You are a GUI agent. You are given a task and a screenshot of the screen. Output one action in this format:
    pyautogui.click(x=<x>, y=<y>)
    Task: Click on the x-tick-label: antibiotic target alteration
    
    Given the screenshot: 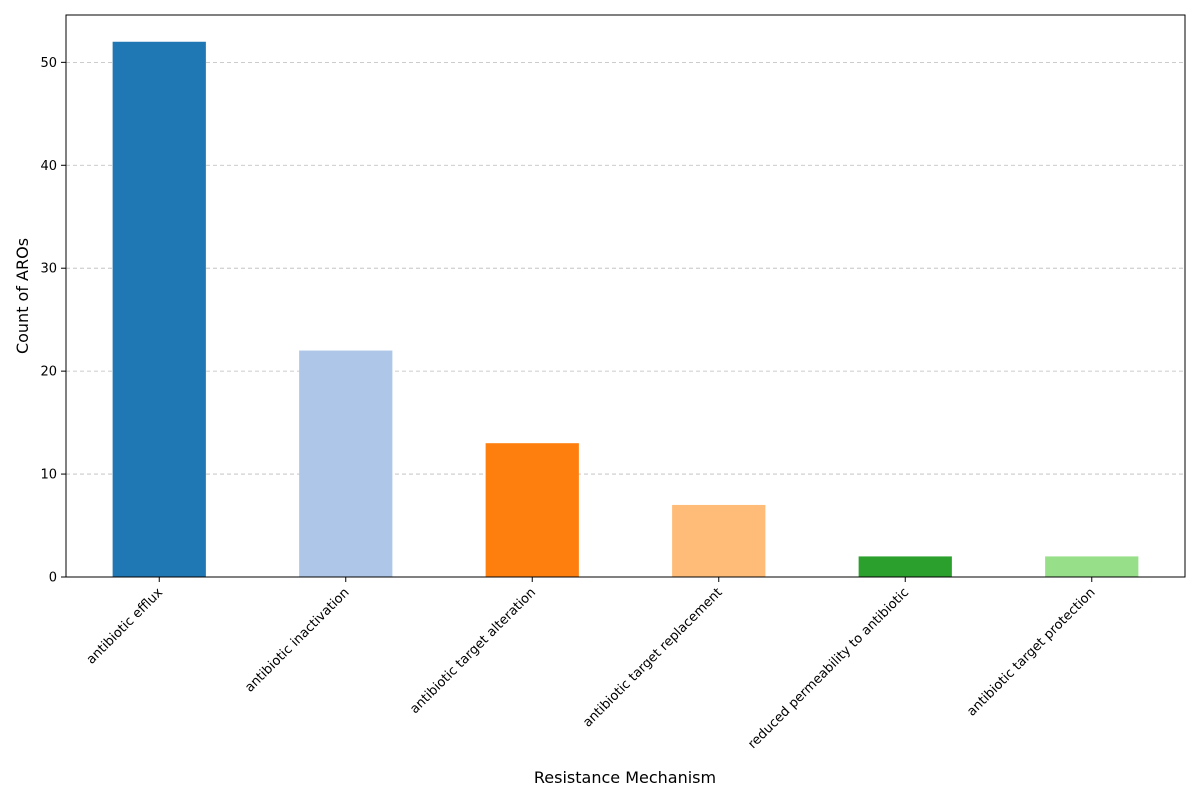 What is the action you would take?
    pyautogui.click(x=473, y=651)
    